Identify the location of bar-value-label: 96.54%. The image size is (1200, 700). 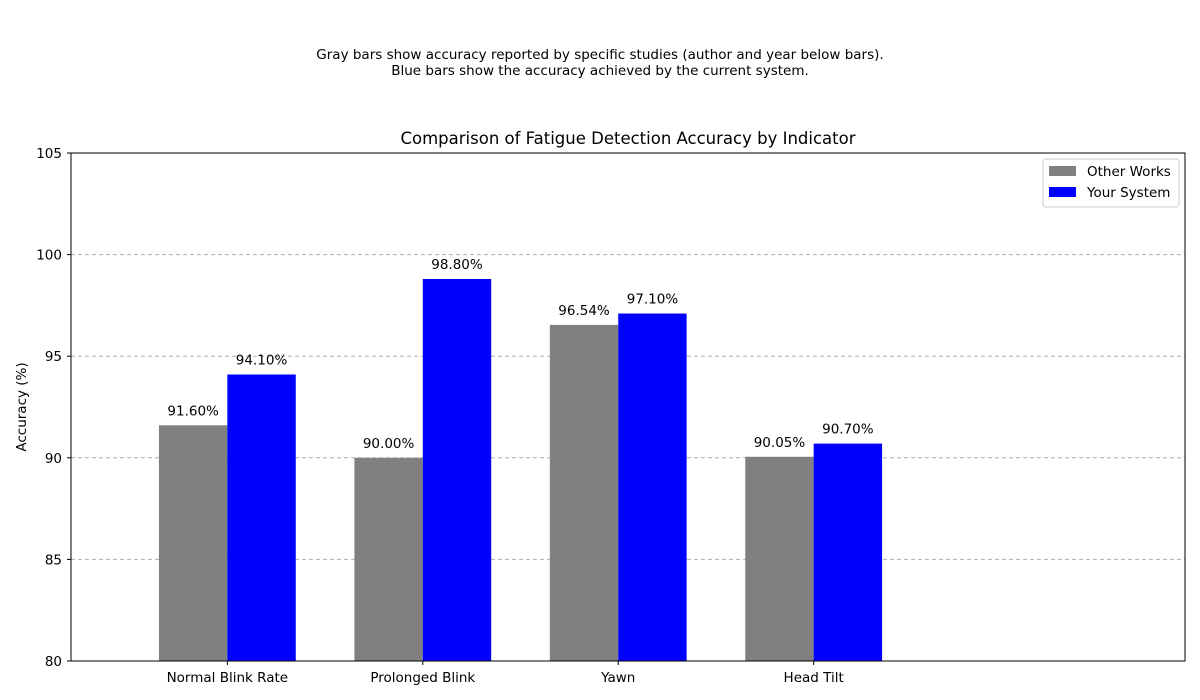
(584, 311).